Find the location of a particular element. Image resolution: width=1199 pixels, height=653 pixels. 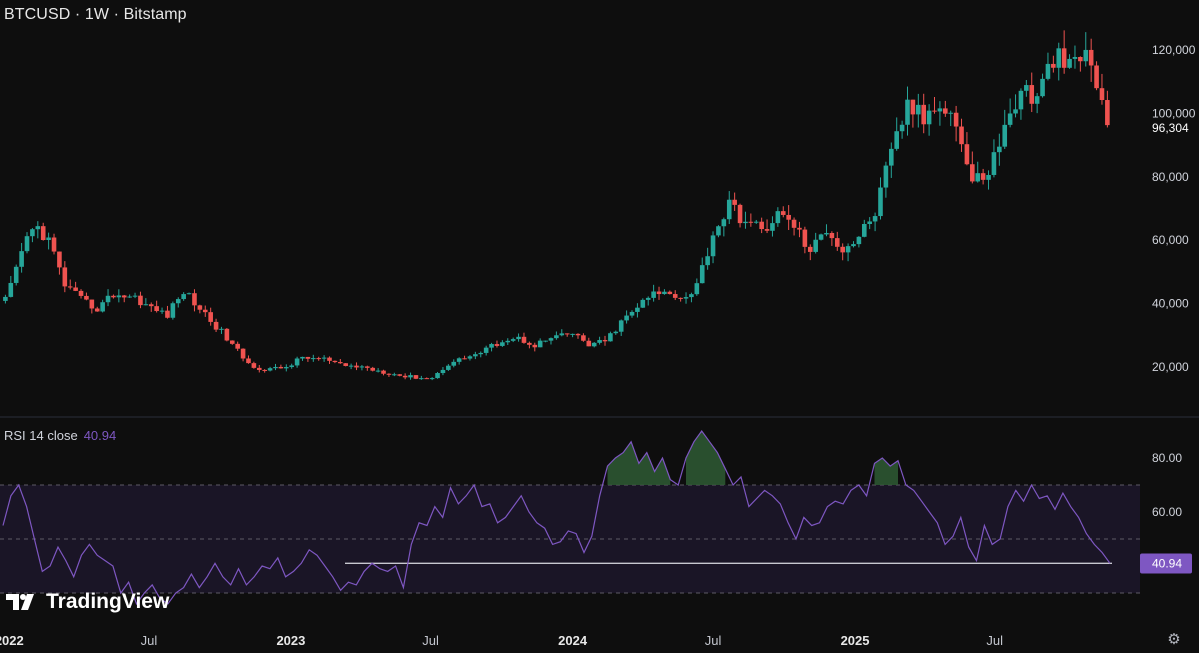

rsi-legend-name: RSI 14 close is located at coordinates (41, 435).